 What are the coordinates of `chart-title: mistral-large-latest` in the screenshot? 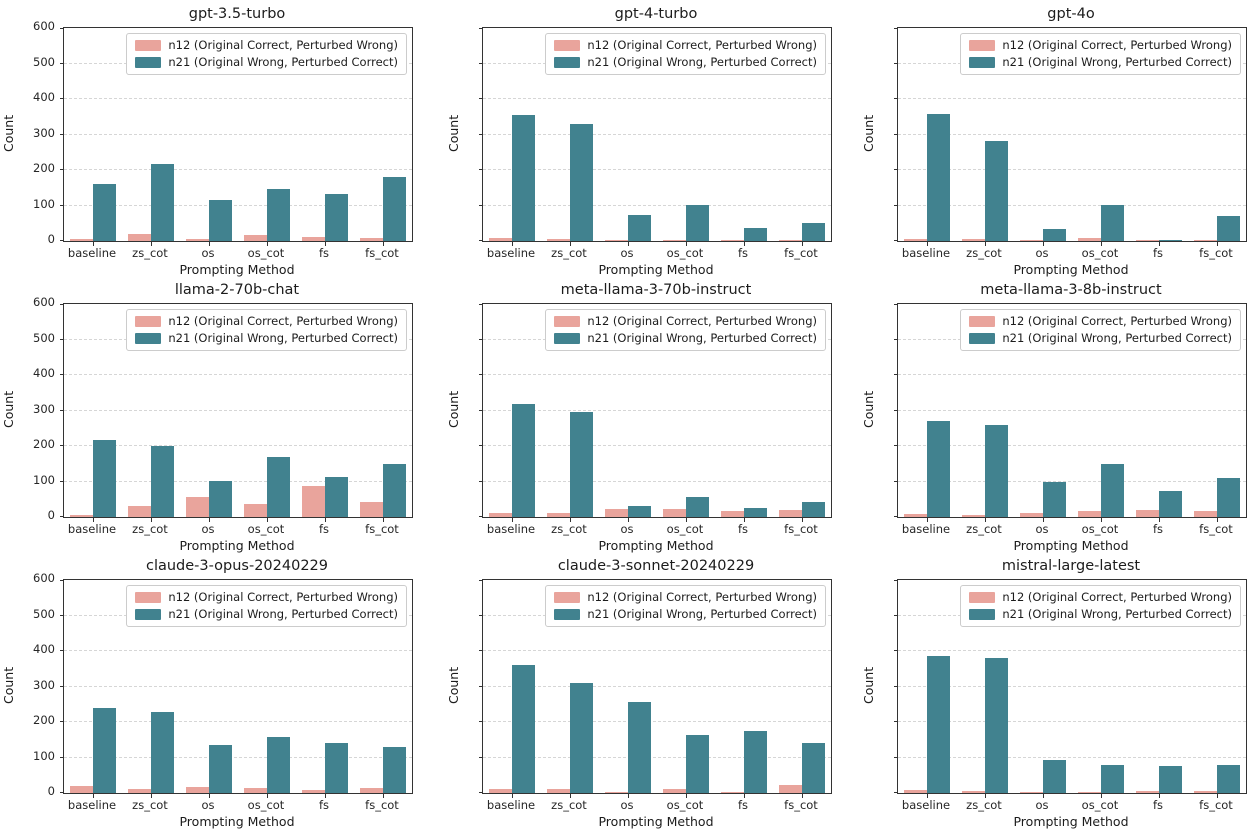 It's located at (1071, 566).